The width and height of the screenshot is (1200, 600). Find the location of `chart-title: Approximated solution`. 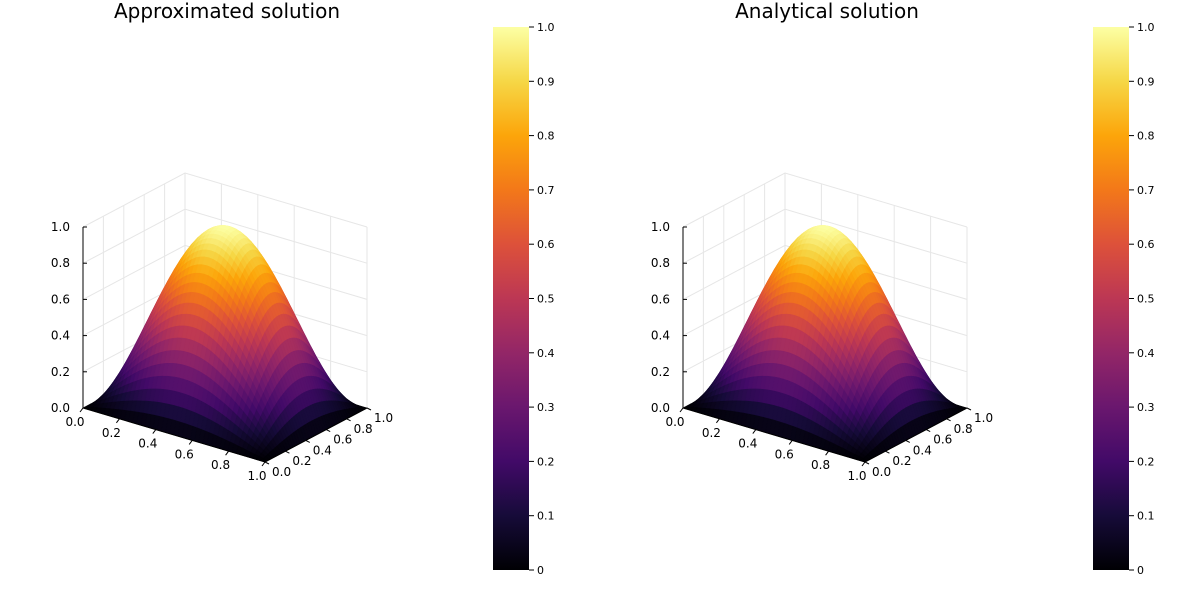

chart-title: Approximated solution is located at coordinates (227, 11).